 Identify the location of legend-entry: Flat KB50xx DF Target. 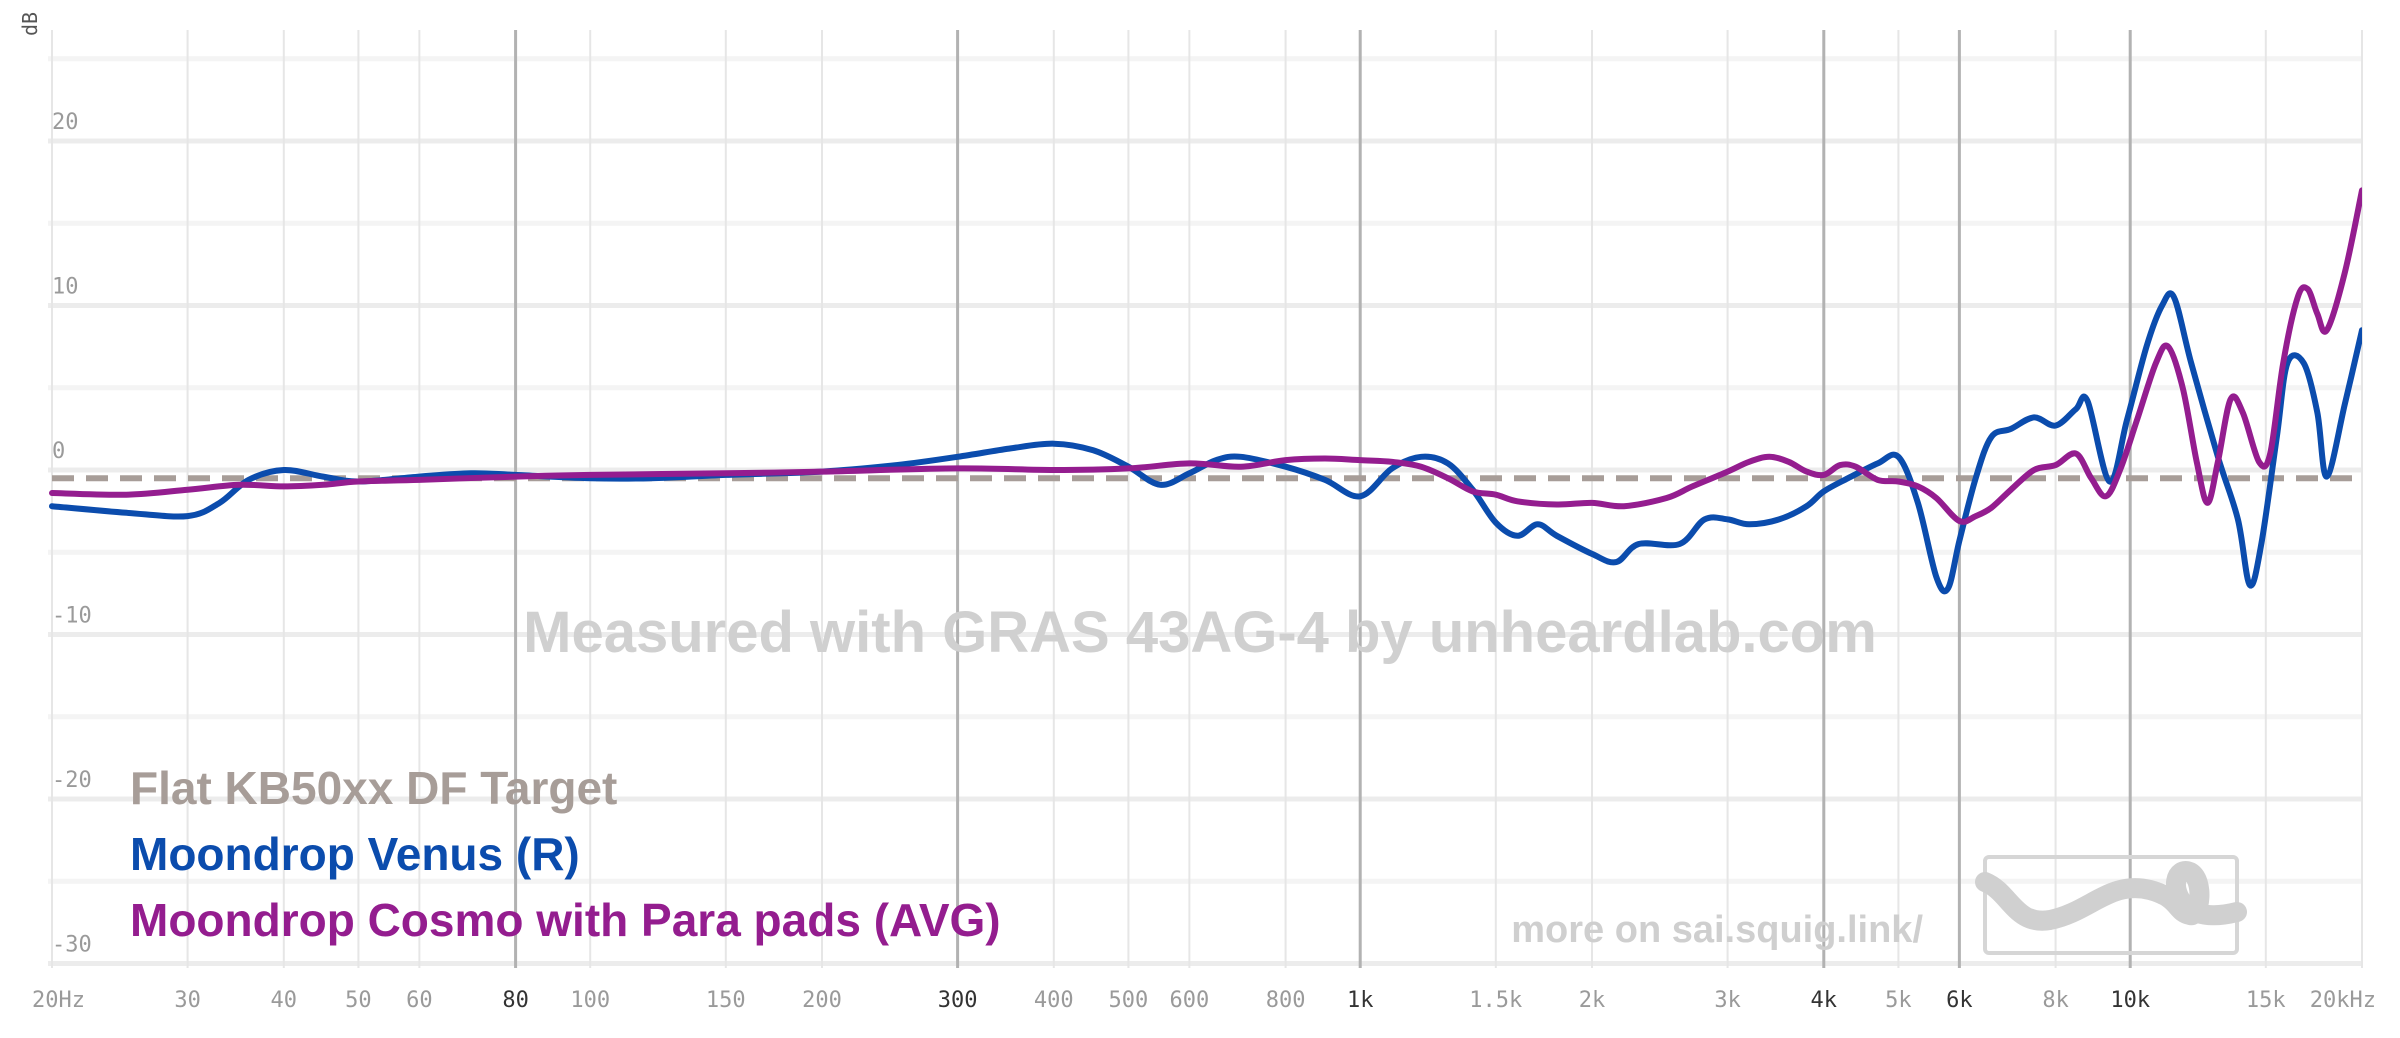
(373, 788).